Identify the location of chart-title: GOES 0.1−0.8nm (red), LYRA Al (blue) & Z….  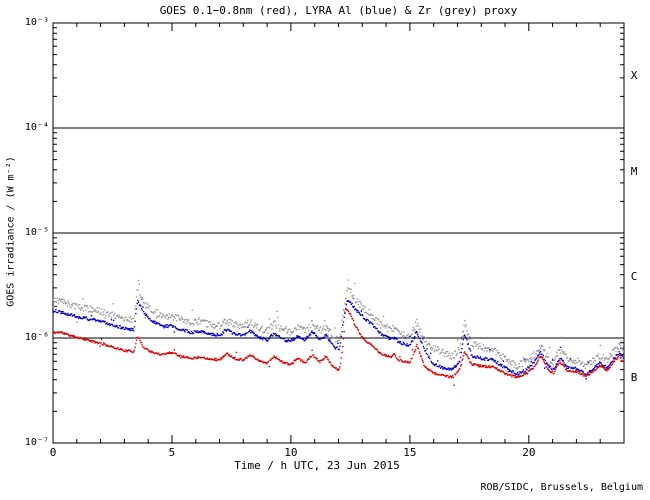
(338, 10).